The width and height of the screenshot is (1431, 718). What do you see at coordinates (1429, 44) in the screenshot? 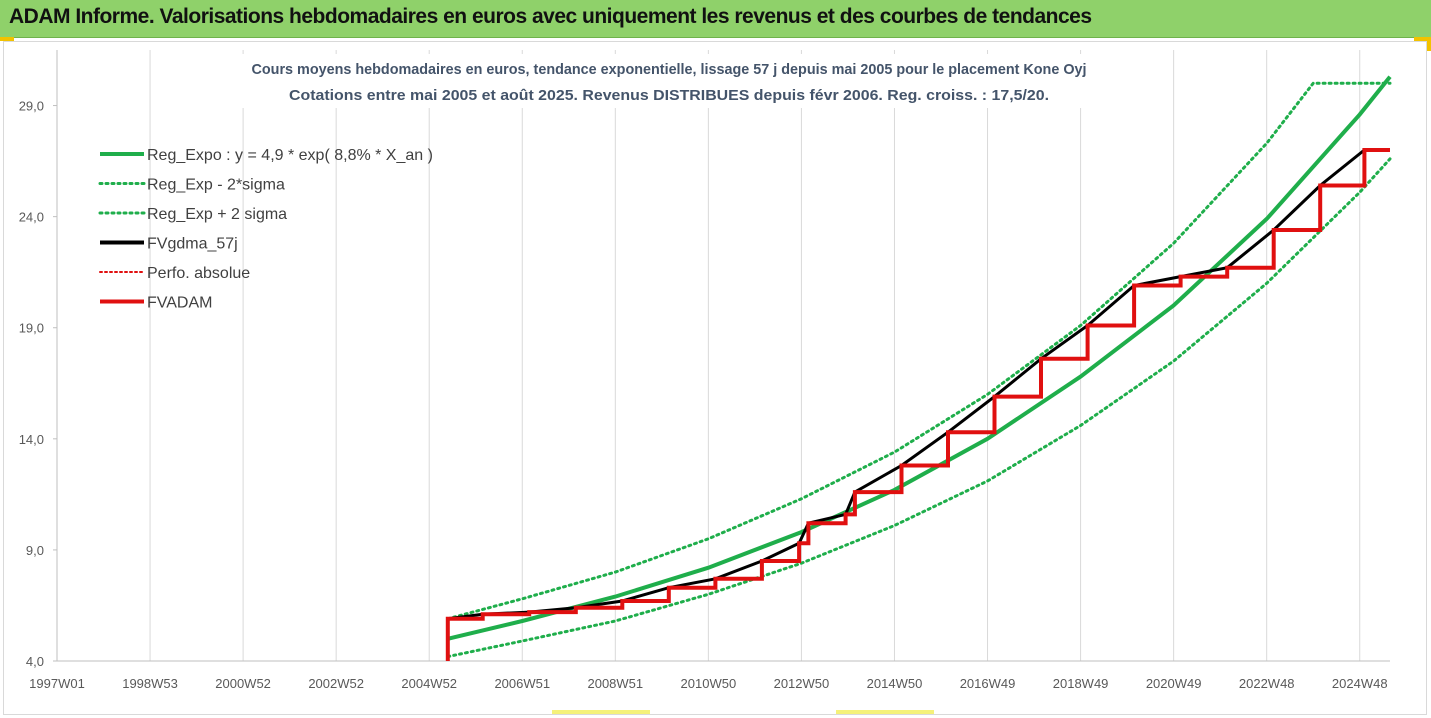
I see `corner-marker-right-edge` at bounding box center [1429, 44].